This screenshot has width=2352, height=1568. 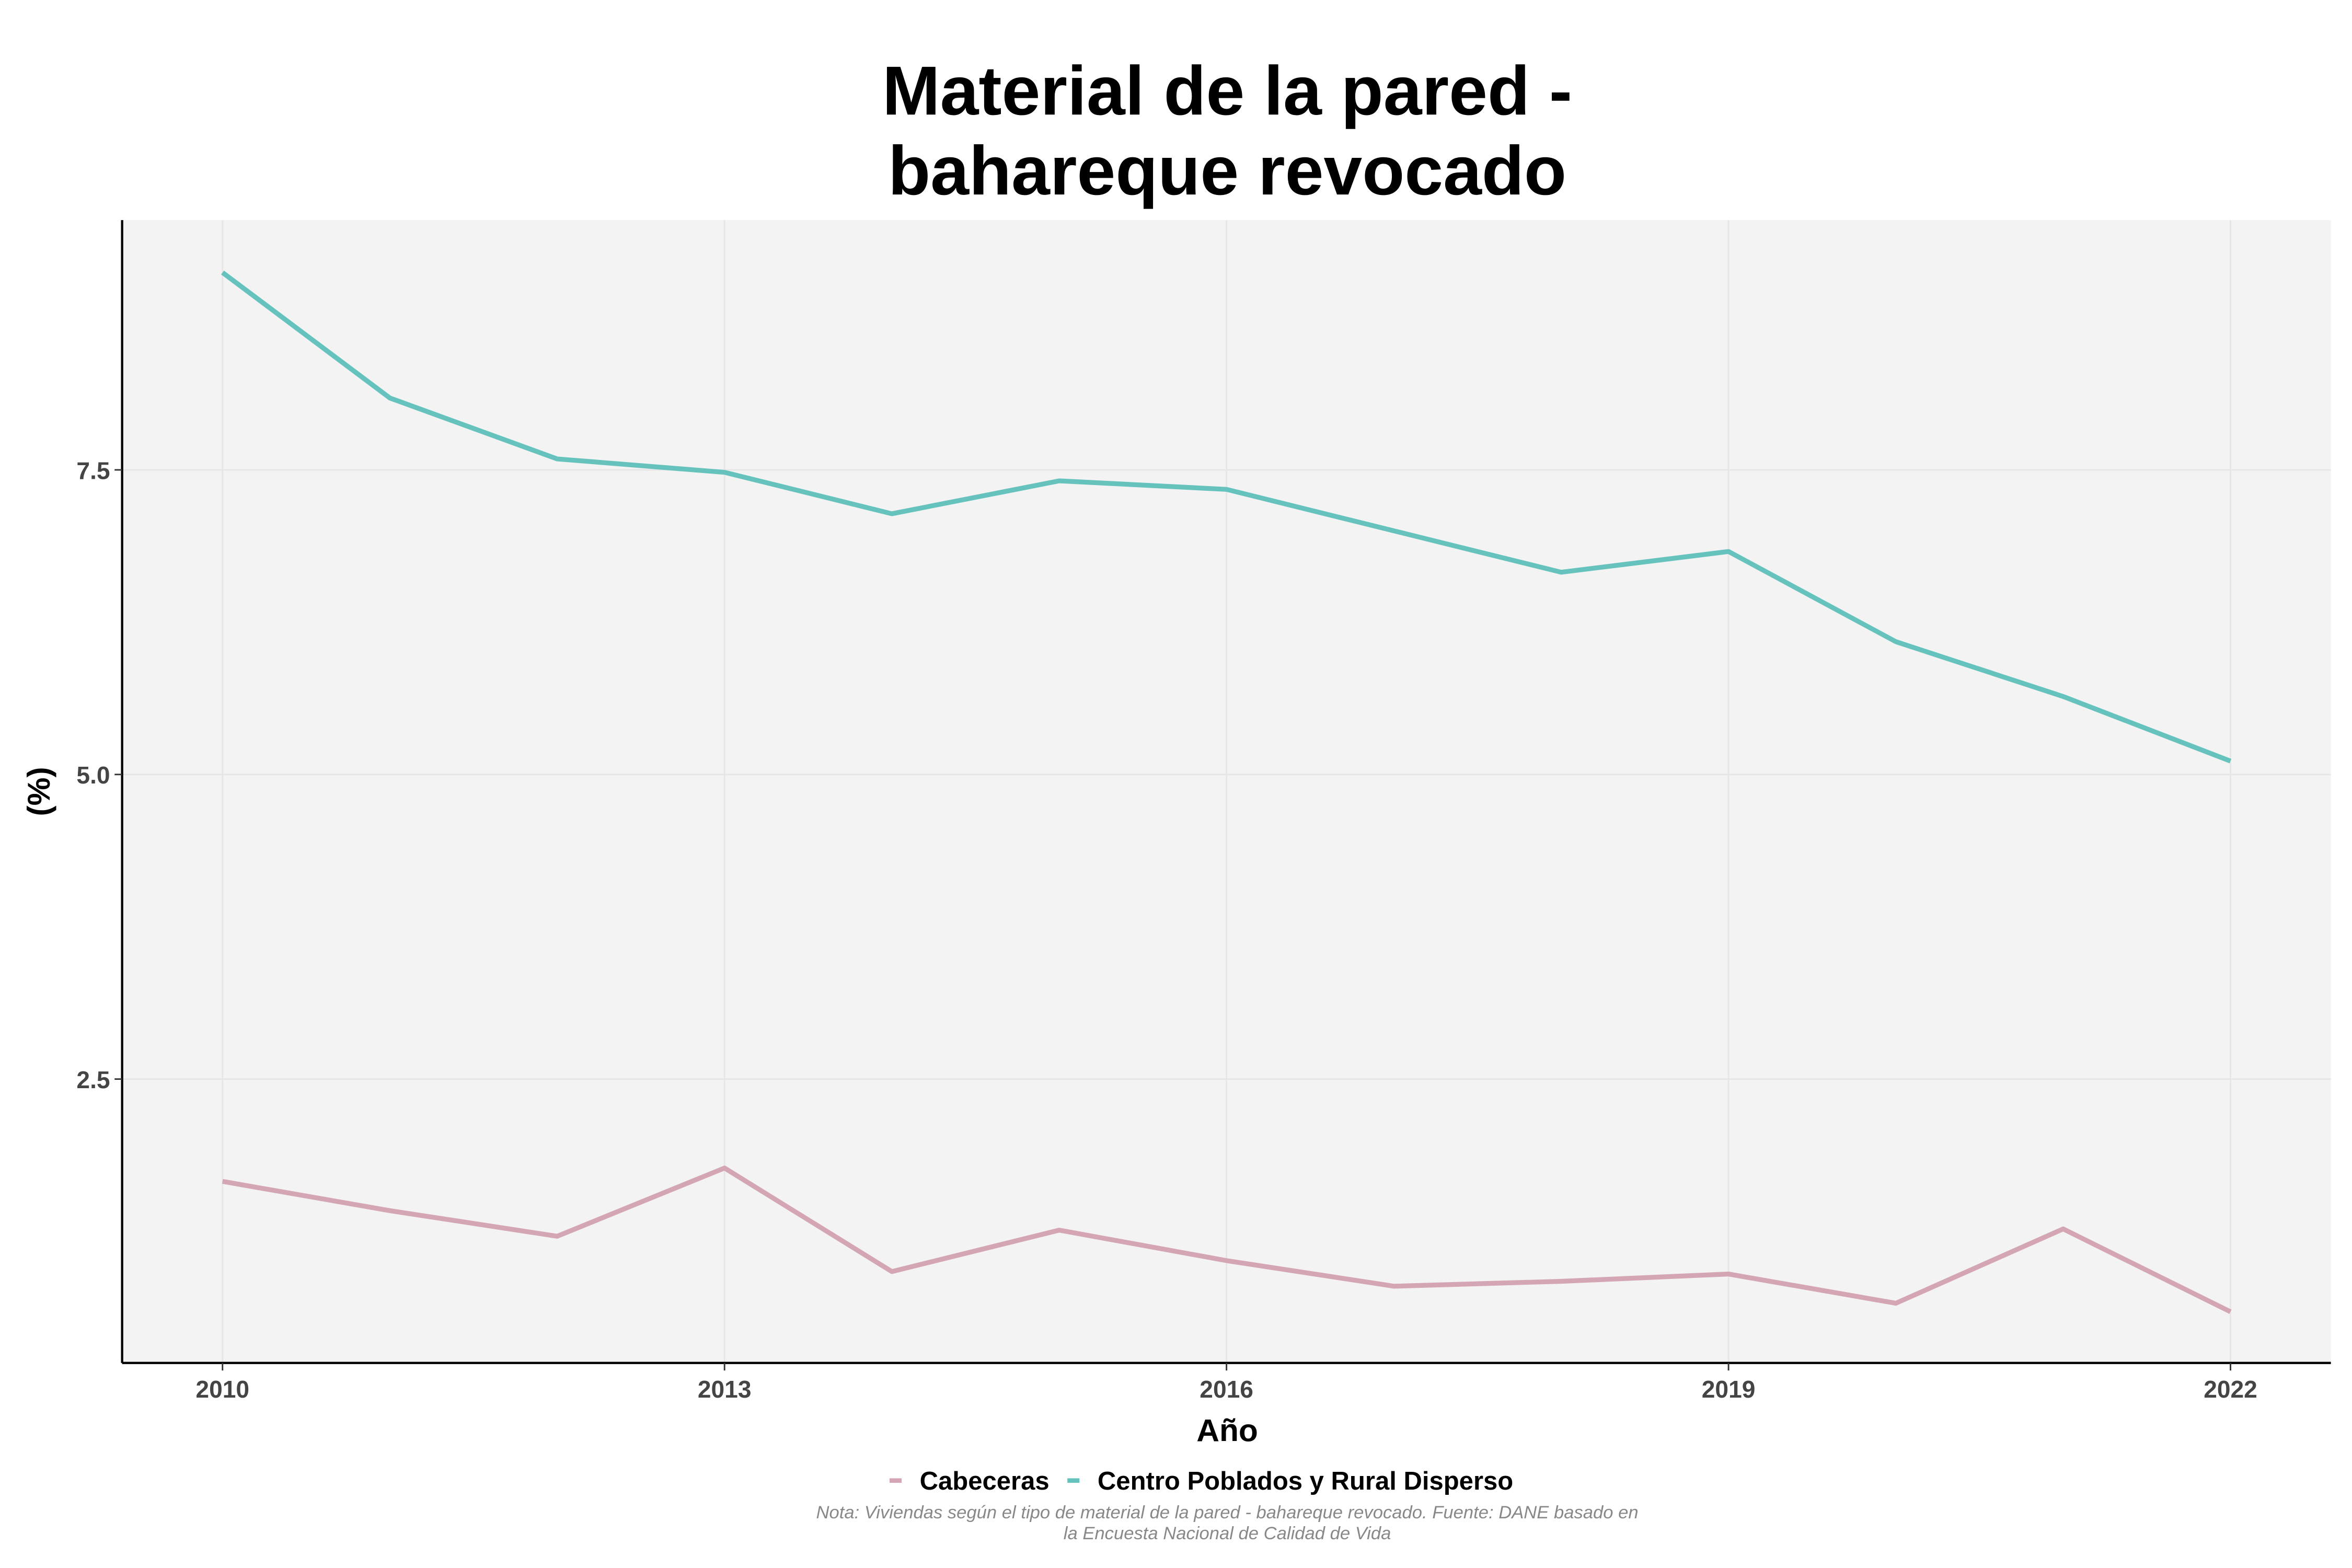 What do you see at coordinates (93, 1079) in the screenshot?
I see `y-tick-label: 2.5` at bounding box center [93, 1079].